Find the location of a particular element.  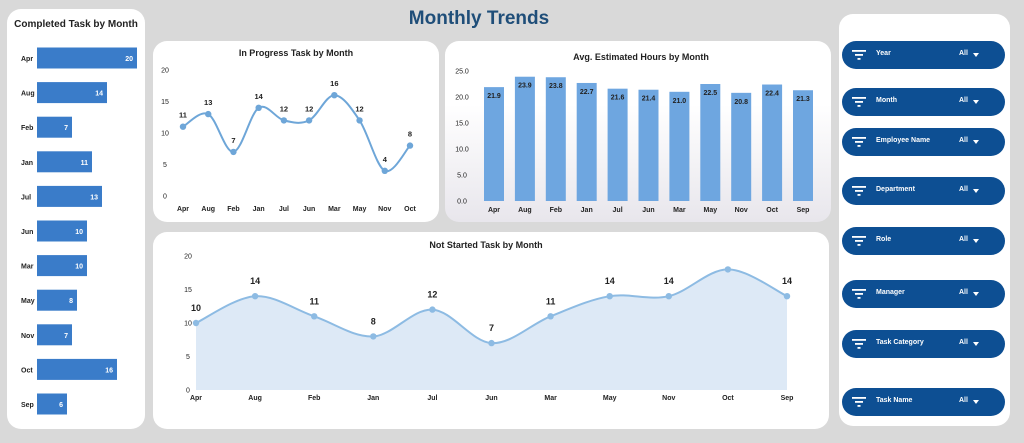

filter-year: Year All is located at coordinates (923, 55).